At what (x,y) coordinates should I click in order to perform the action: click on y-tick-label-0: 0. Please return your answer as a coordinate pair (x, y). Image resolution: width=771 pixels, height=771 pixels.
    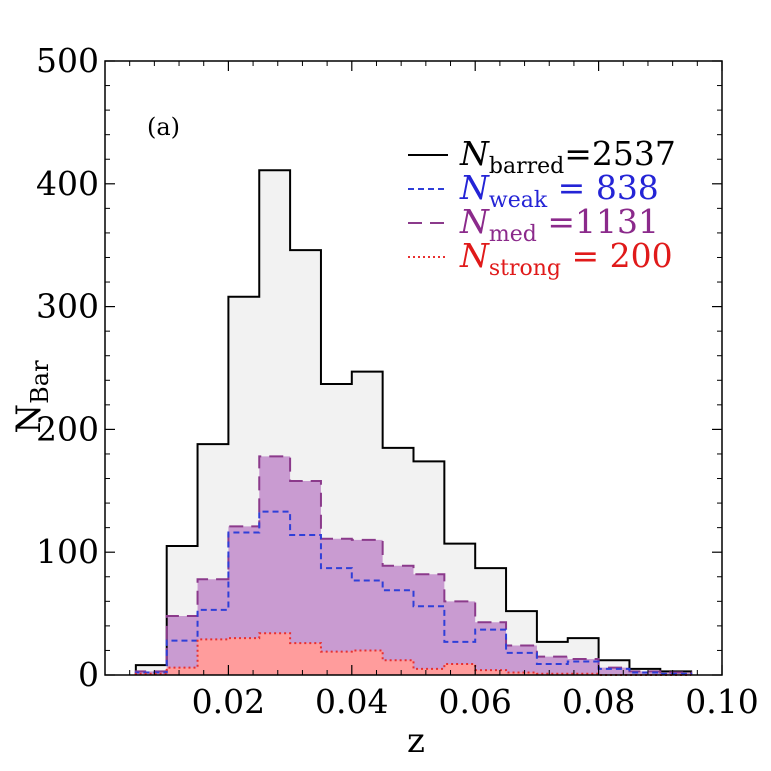
    Looking at the image, I should click on (88, 674).